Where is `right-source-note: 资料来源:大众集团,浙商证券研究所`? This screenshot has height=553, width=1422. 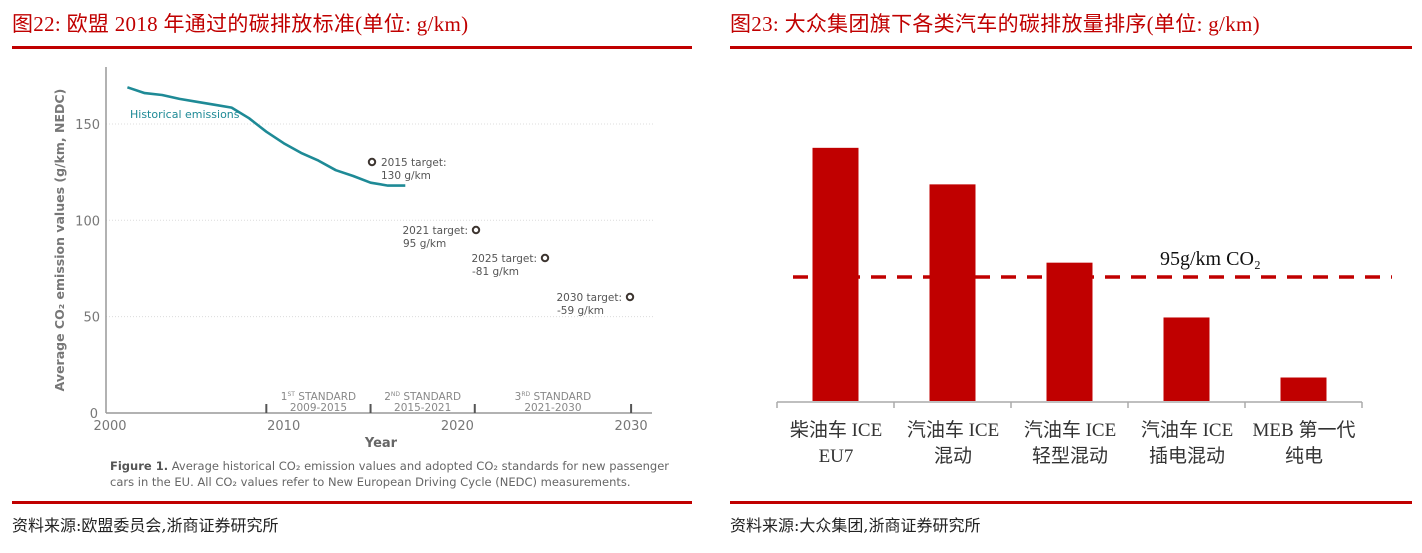
right-source-note: 资料来源:大众集团,浙商证券研究所 is located at coordinates (855, 525).